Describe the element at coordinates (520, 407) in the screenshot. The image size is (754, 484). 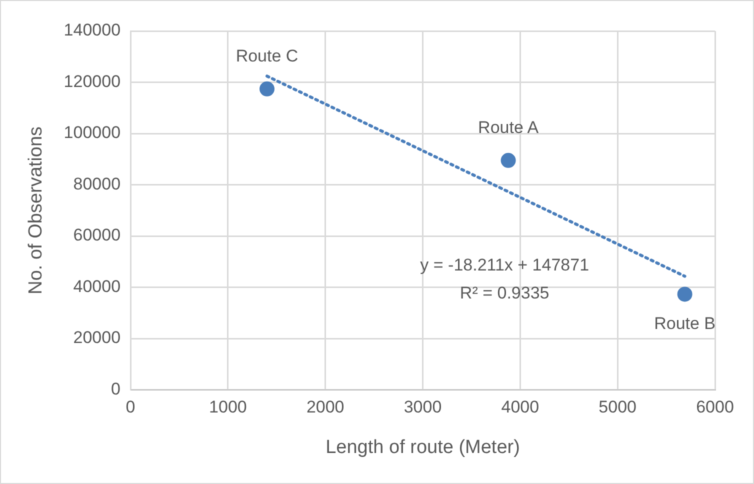
I see `x-tick-label: 4000` at that location.